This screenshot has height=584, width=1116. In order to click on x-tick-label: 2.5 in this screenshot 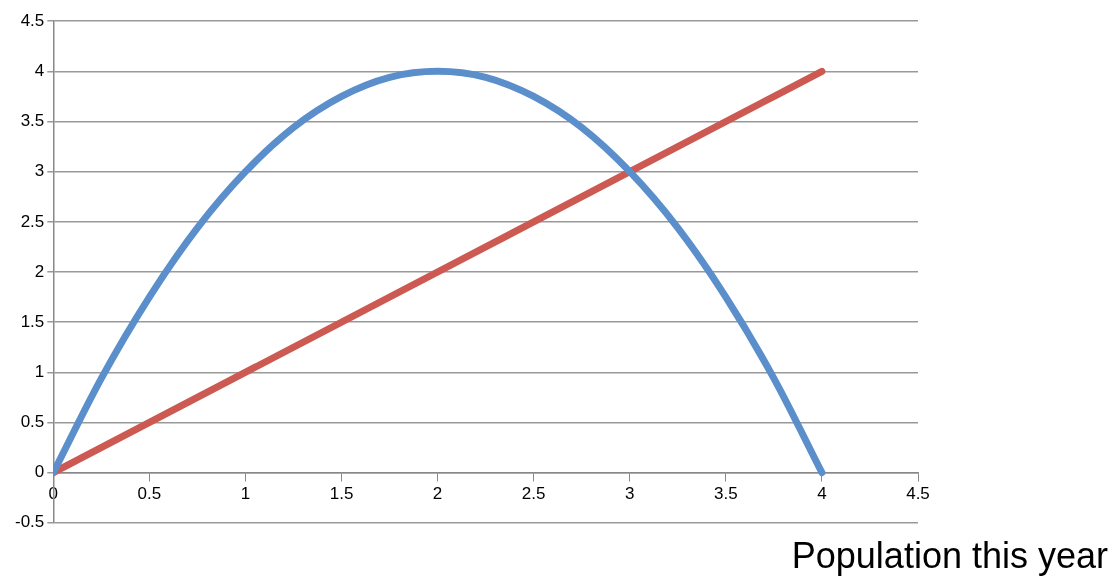, I will do `click(533, 493)`.